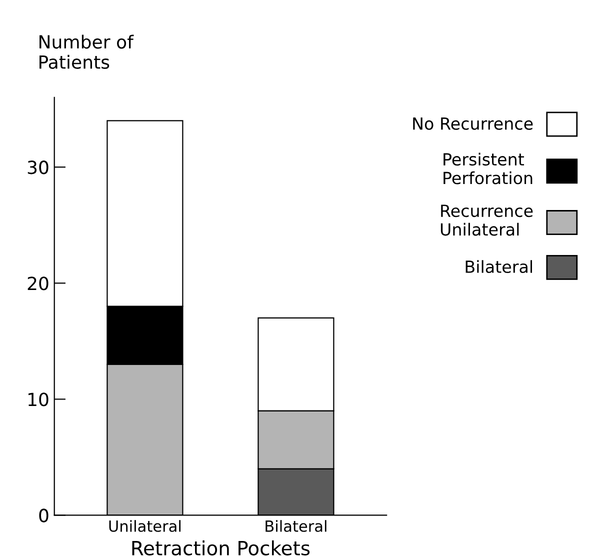 Image resolution: width=604 pixels, height=557 pixels. What do you see at coordinates (473, 123) in the screenshot?
I see `legend-label: No Recurrence` at bounding box center [473, 123].